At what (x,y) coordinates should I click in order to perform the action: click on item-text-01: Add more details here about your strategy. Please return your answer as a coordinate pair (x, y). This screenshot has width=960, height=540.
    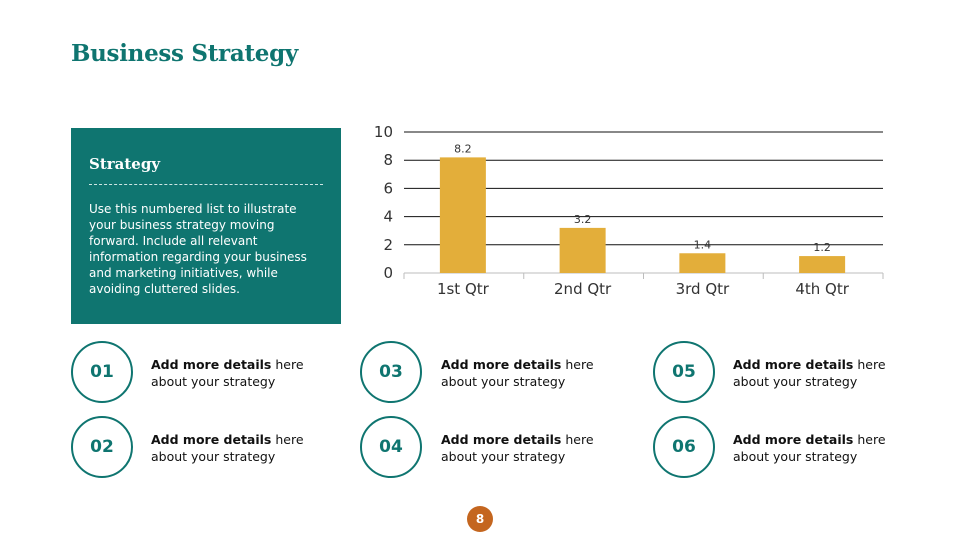
    Looking at the image, I should click on (227, 373).